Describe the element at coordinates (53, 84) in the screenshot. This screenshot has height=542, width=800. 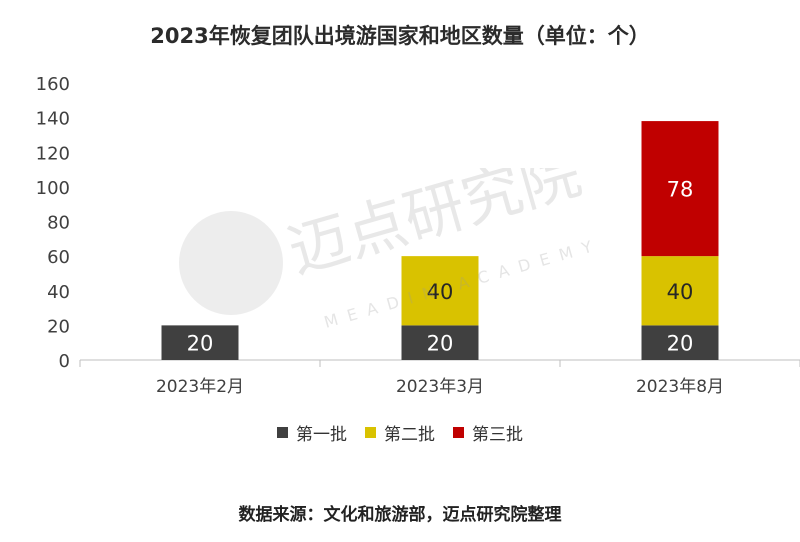
I see `y-tick-label: 160` at that location.